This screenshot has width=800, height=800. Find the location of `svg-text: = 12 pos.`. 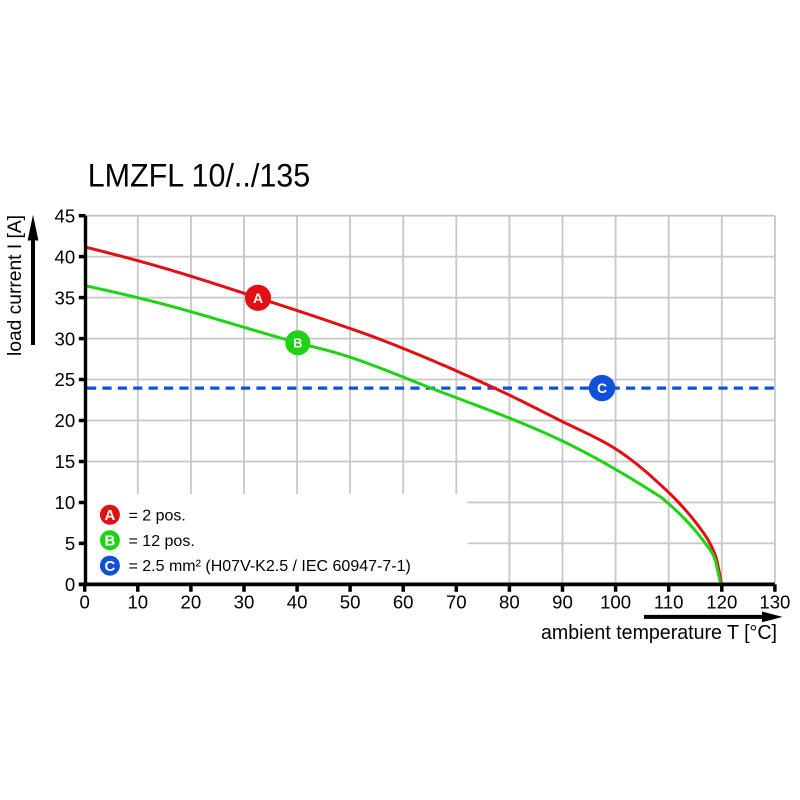

svg-text: = 12 pos. is located at coordinates (162, 541).